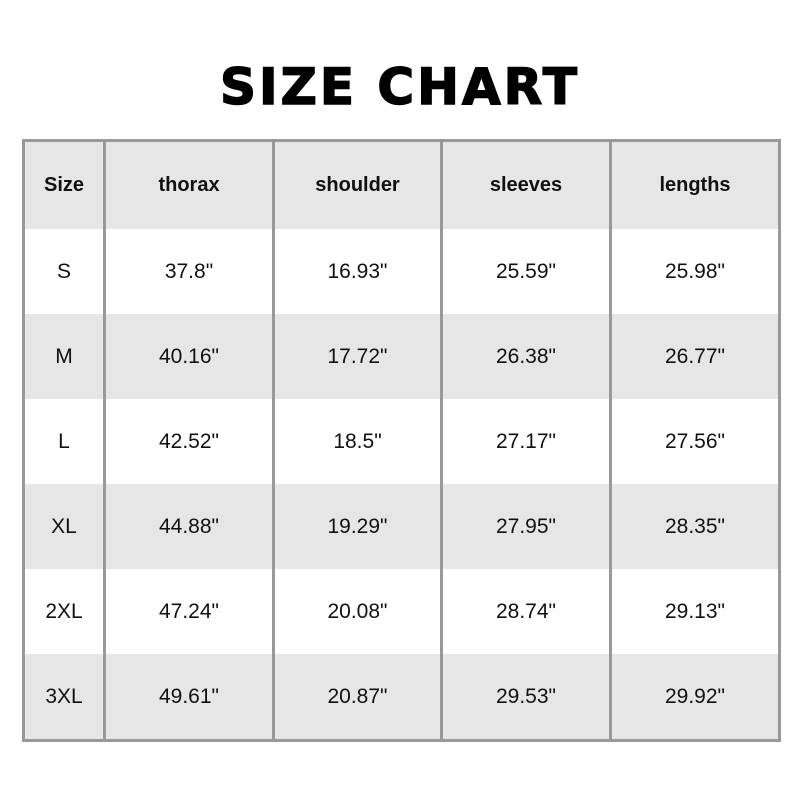 The height and width of the screenshot is (800, 800). What do you see at coordinates (64, 271) in the screenshot?
I see `size-cell: S` at bounding box center [64, 271].